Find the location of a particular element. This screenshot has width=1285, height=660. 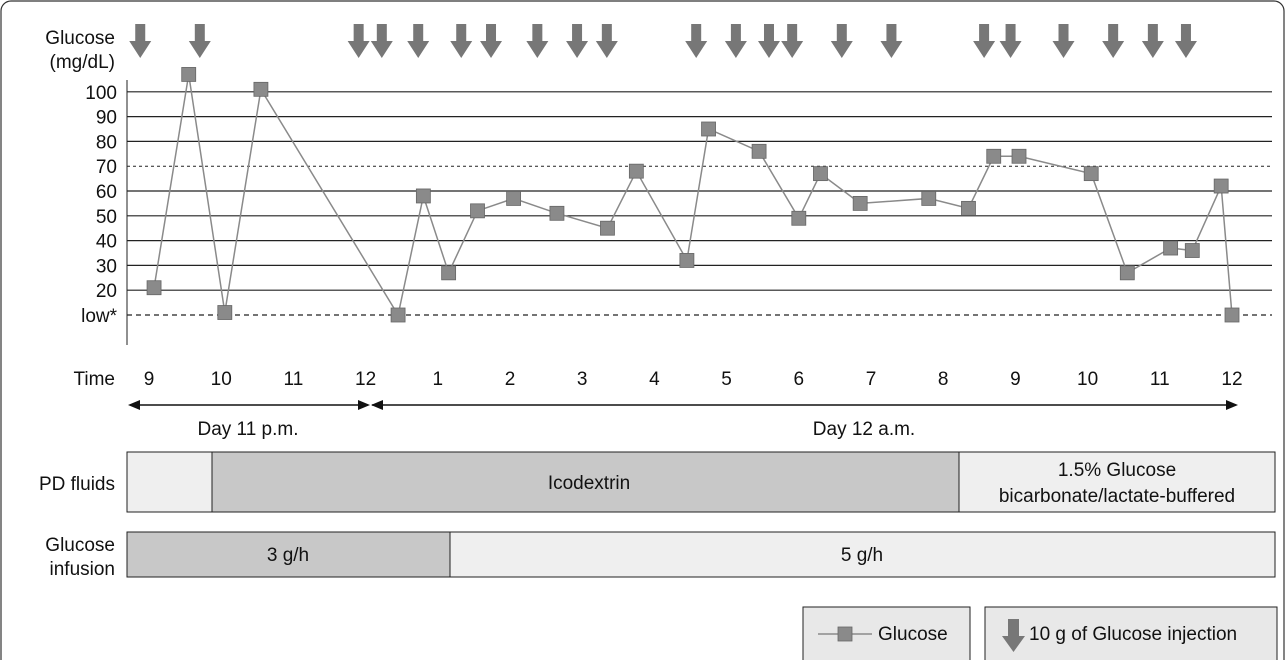

pd-segment-glucose is located at coordinates (1117, 482).